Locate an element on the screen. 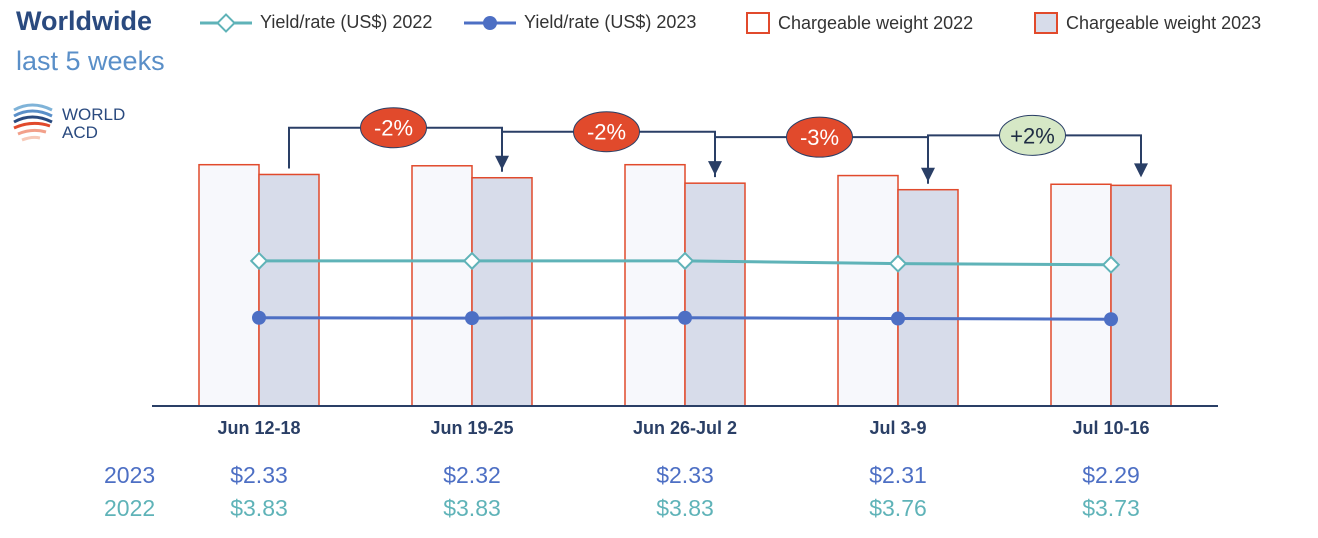 The image size is (1318, 538). chart-title: Worldwide is located at coordinates (84, 21).